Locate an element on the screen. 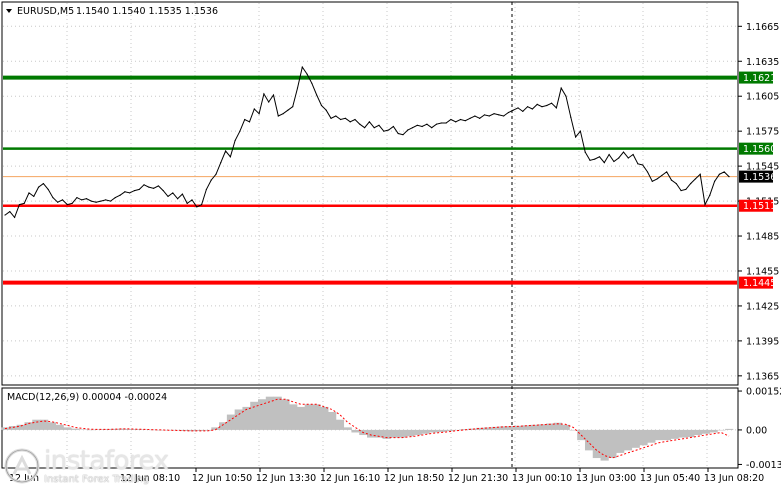  y-tick-label: 1.1665 is located at coordinates (762, 27).